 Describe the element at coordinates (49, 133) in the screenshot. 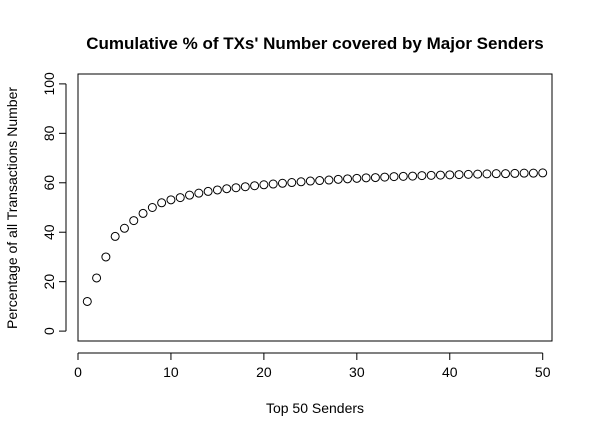

I see `y-tick-label: 80` at that location.